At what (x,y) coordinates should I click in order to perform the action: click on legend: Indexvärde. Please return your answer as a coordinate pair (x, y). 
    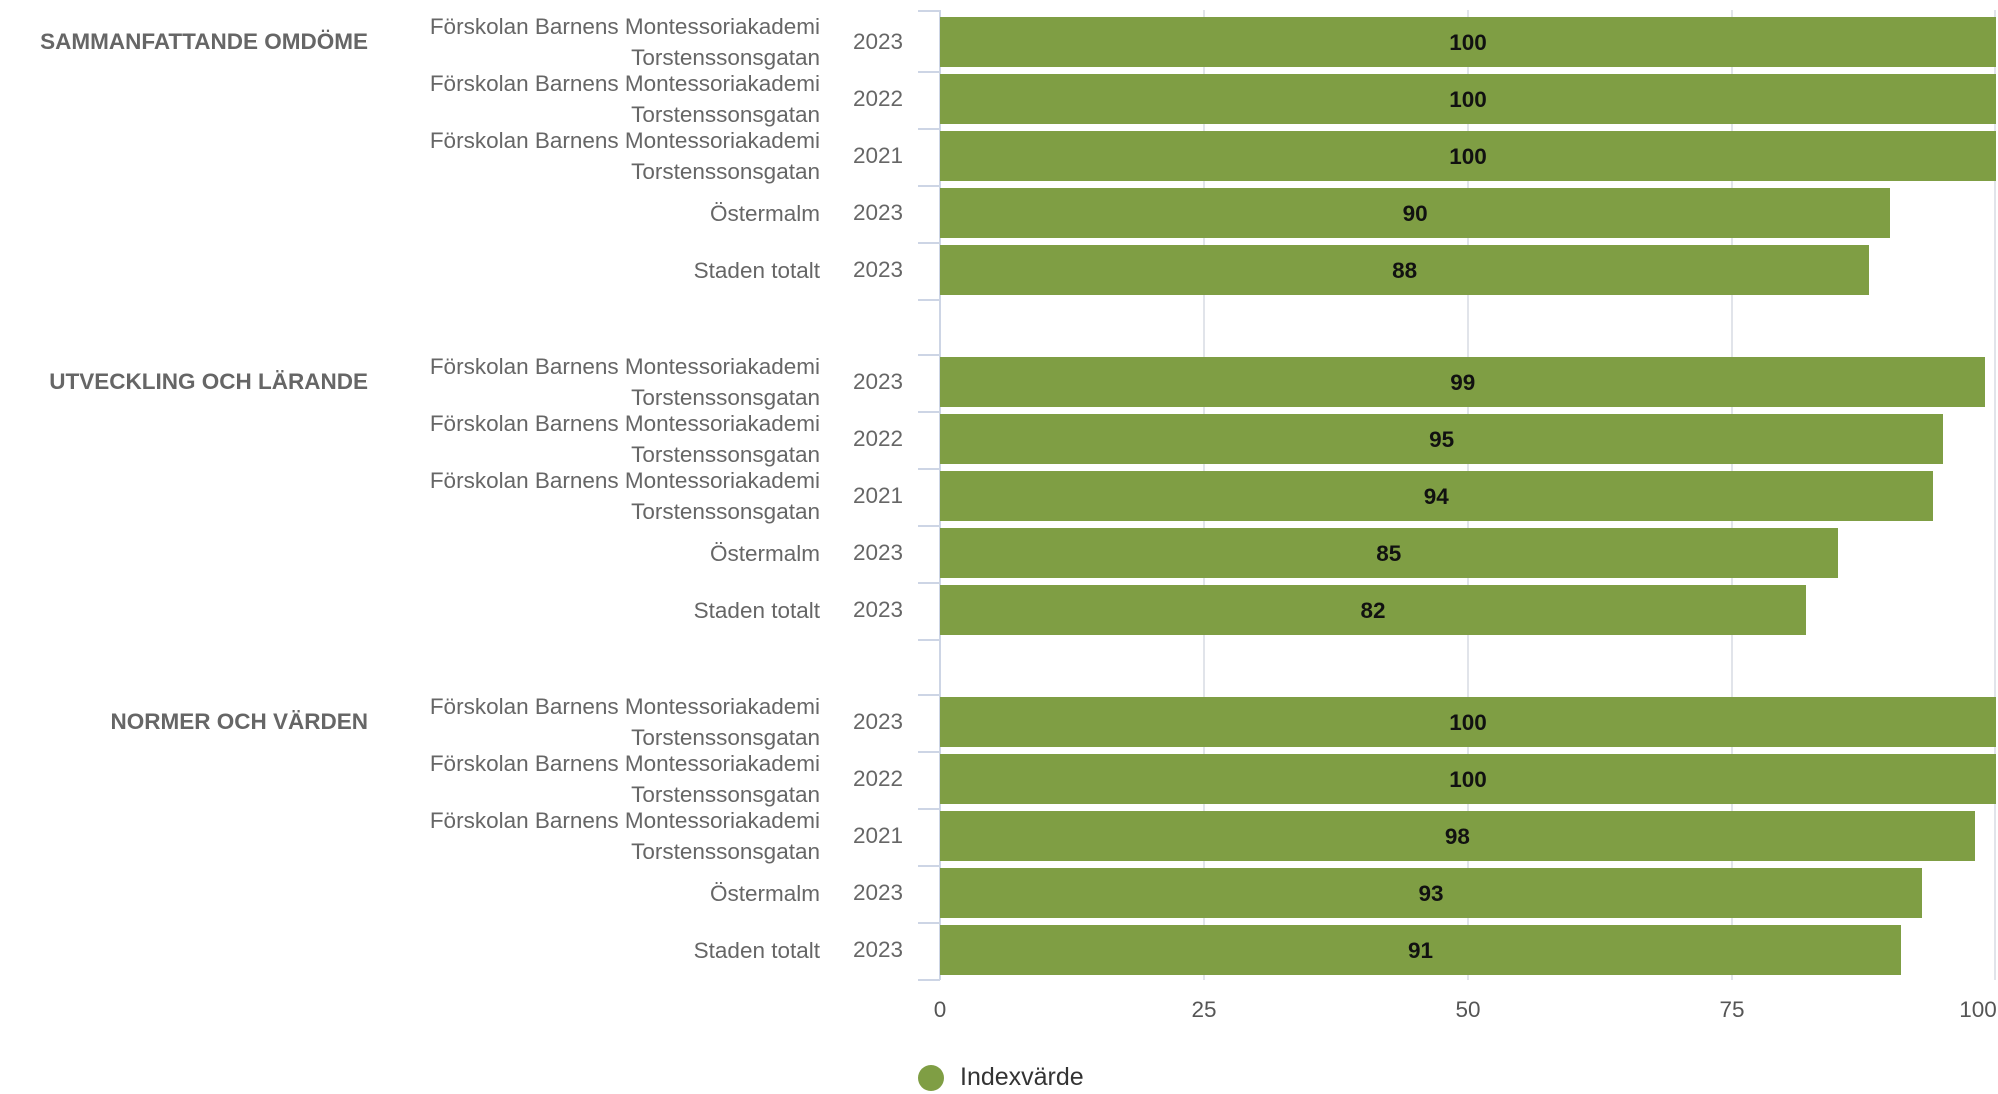
    Looking at the image, I should click on (1001, 1077).